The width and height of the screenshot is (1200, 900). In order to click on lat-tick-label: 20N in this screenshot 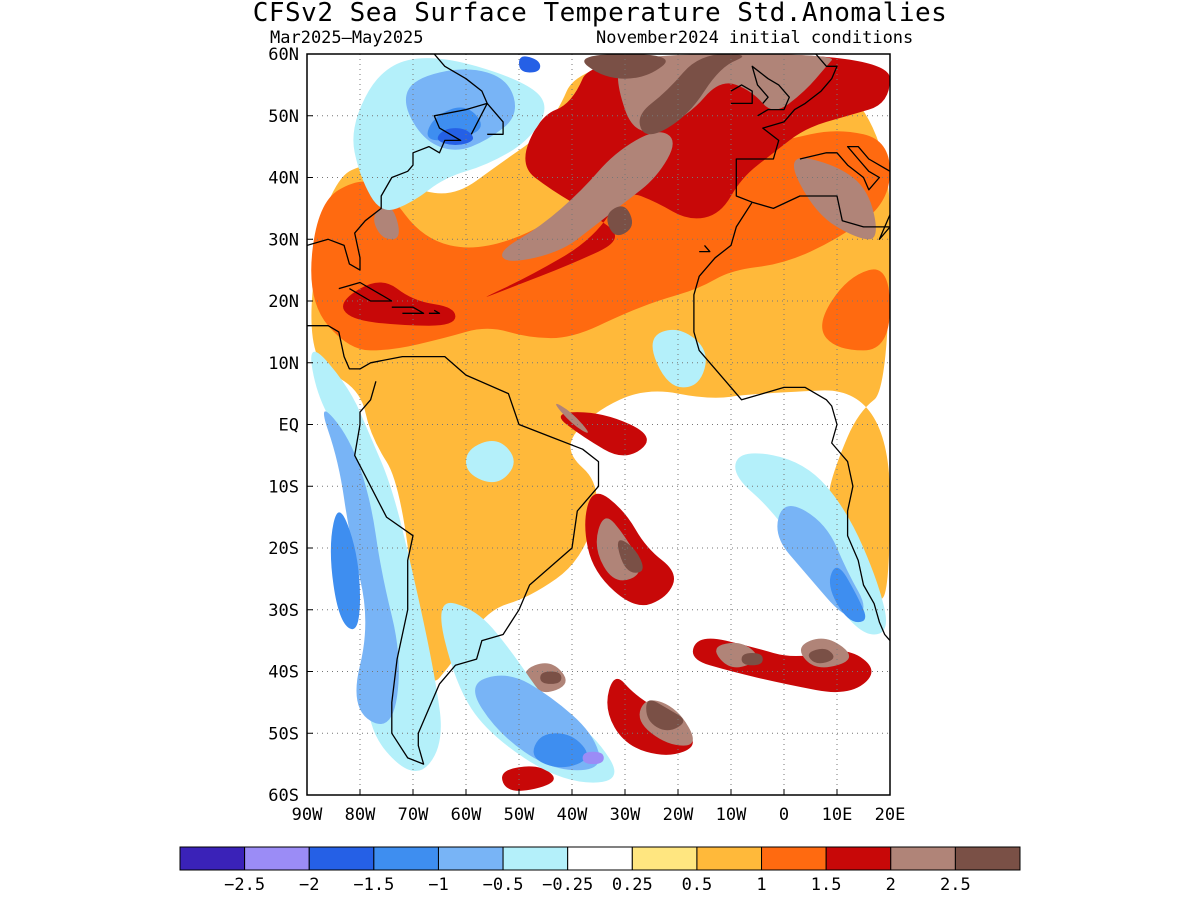, I will do `click(283, 302)`.